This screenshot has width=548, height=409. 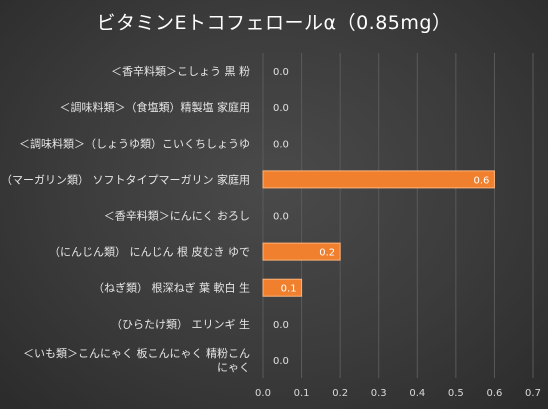 I want to click on x-tick-label: 0.3, so click(x=379, y=393).